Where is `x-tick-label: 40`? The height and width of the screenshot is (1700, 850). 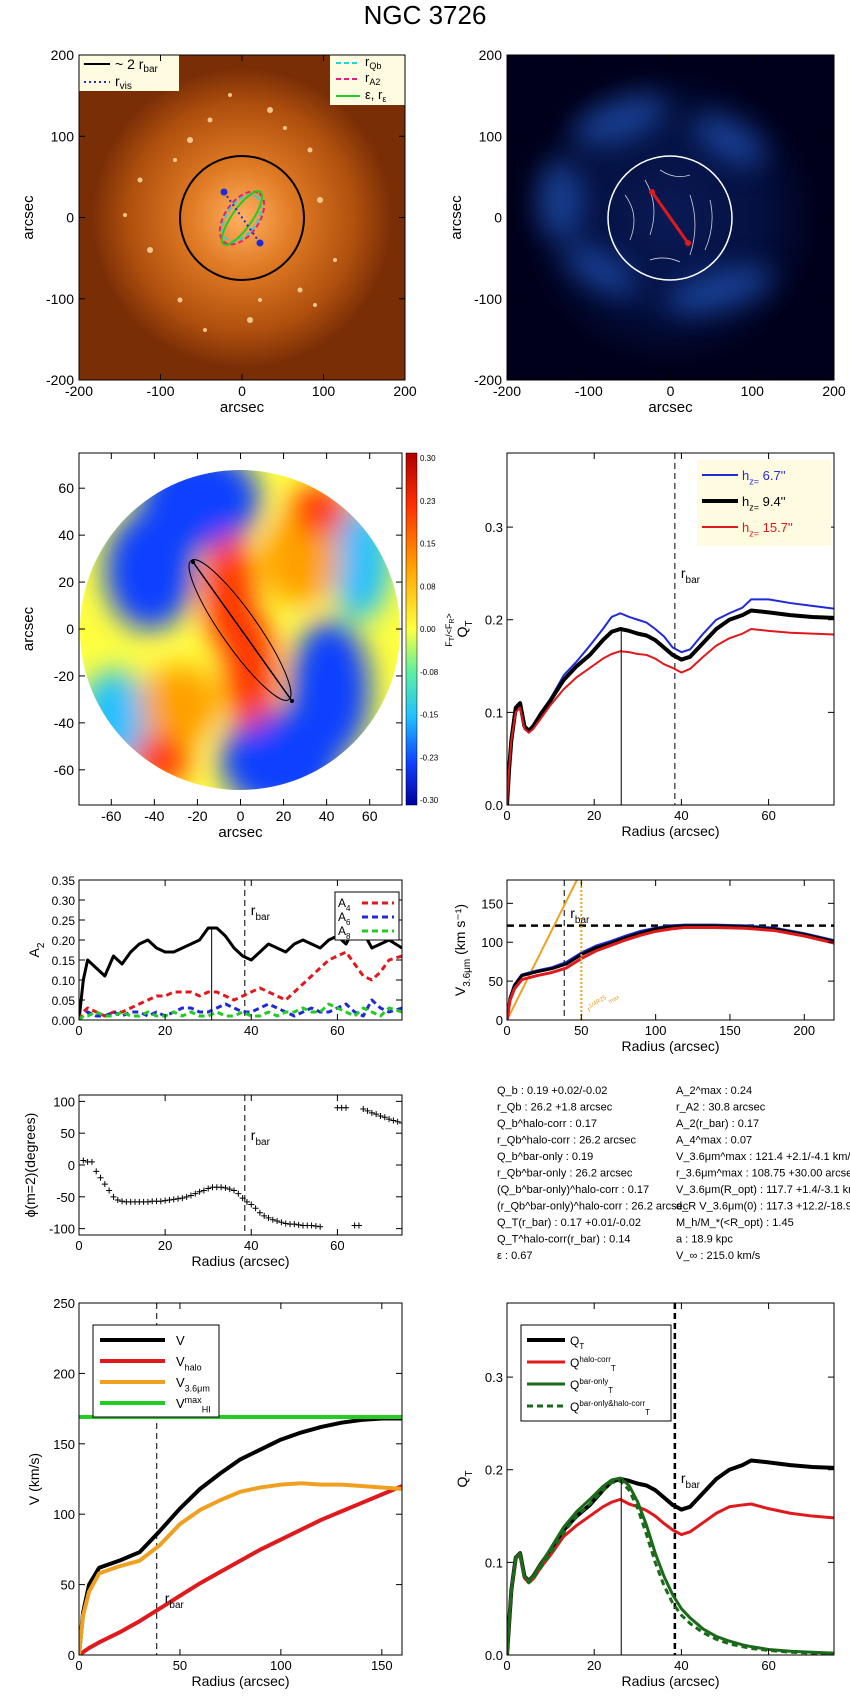
x-tick-label: 40 is located at coordinates (681, 1665).